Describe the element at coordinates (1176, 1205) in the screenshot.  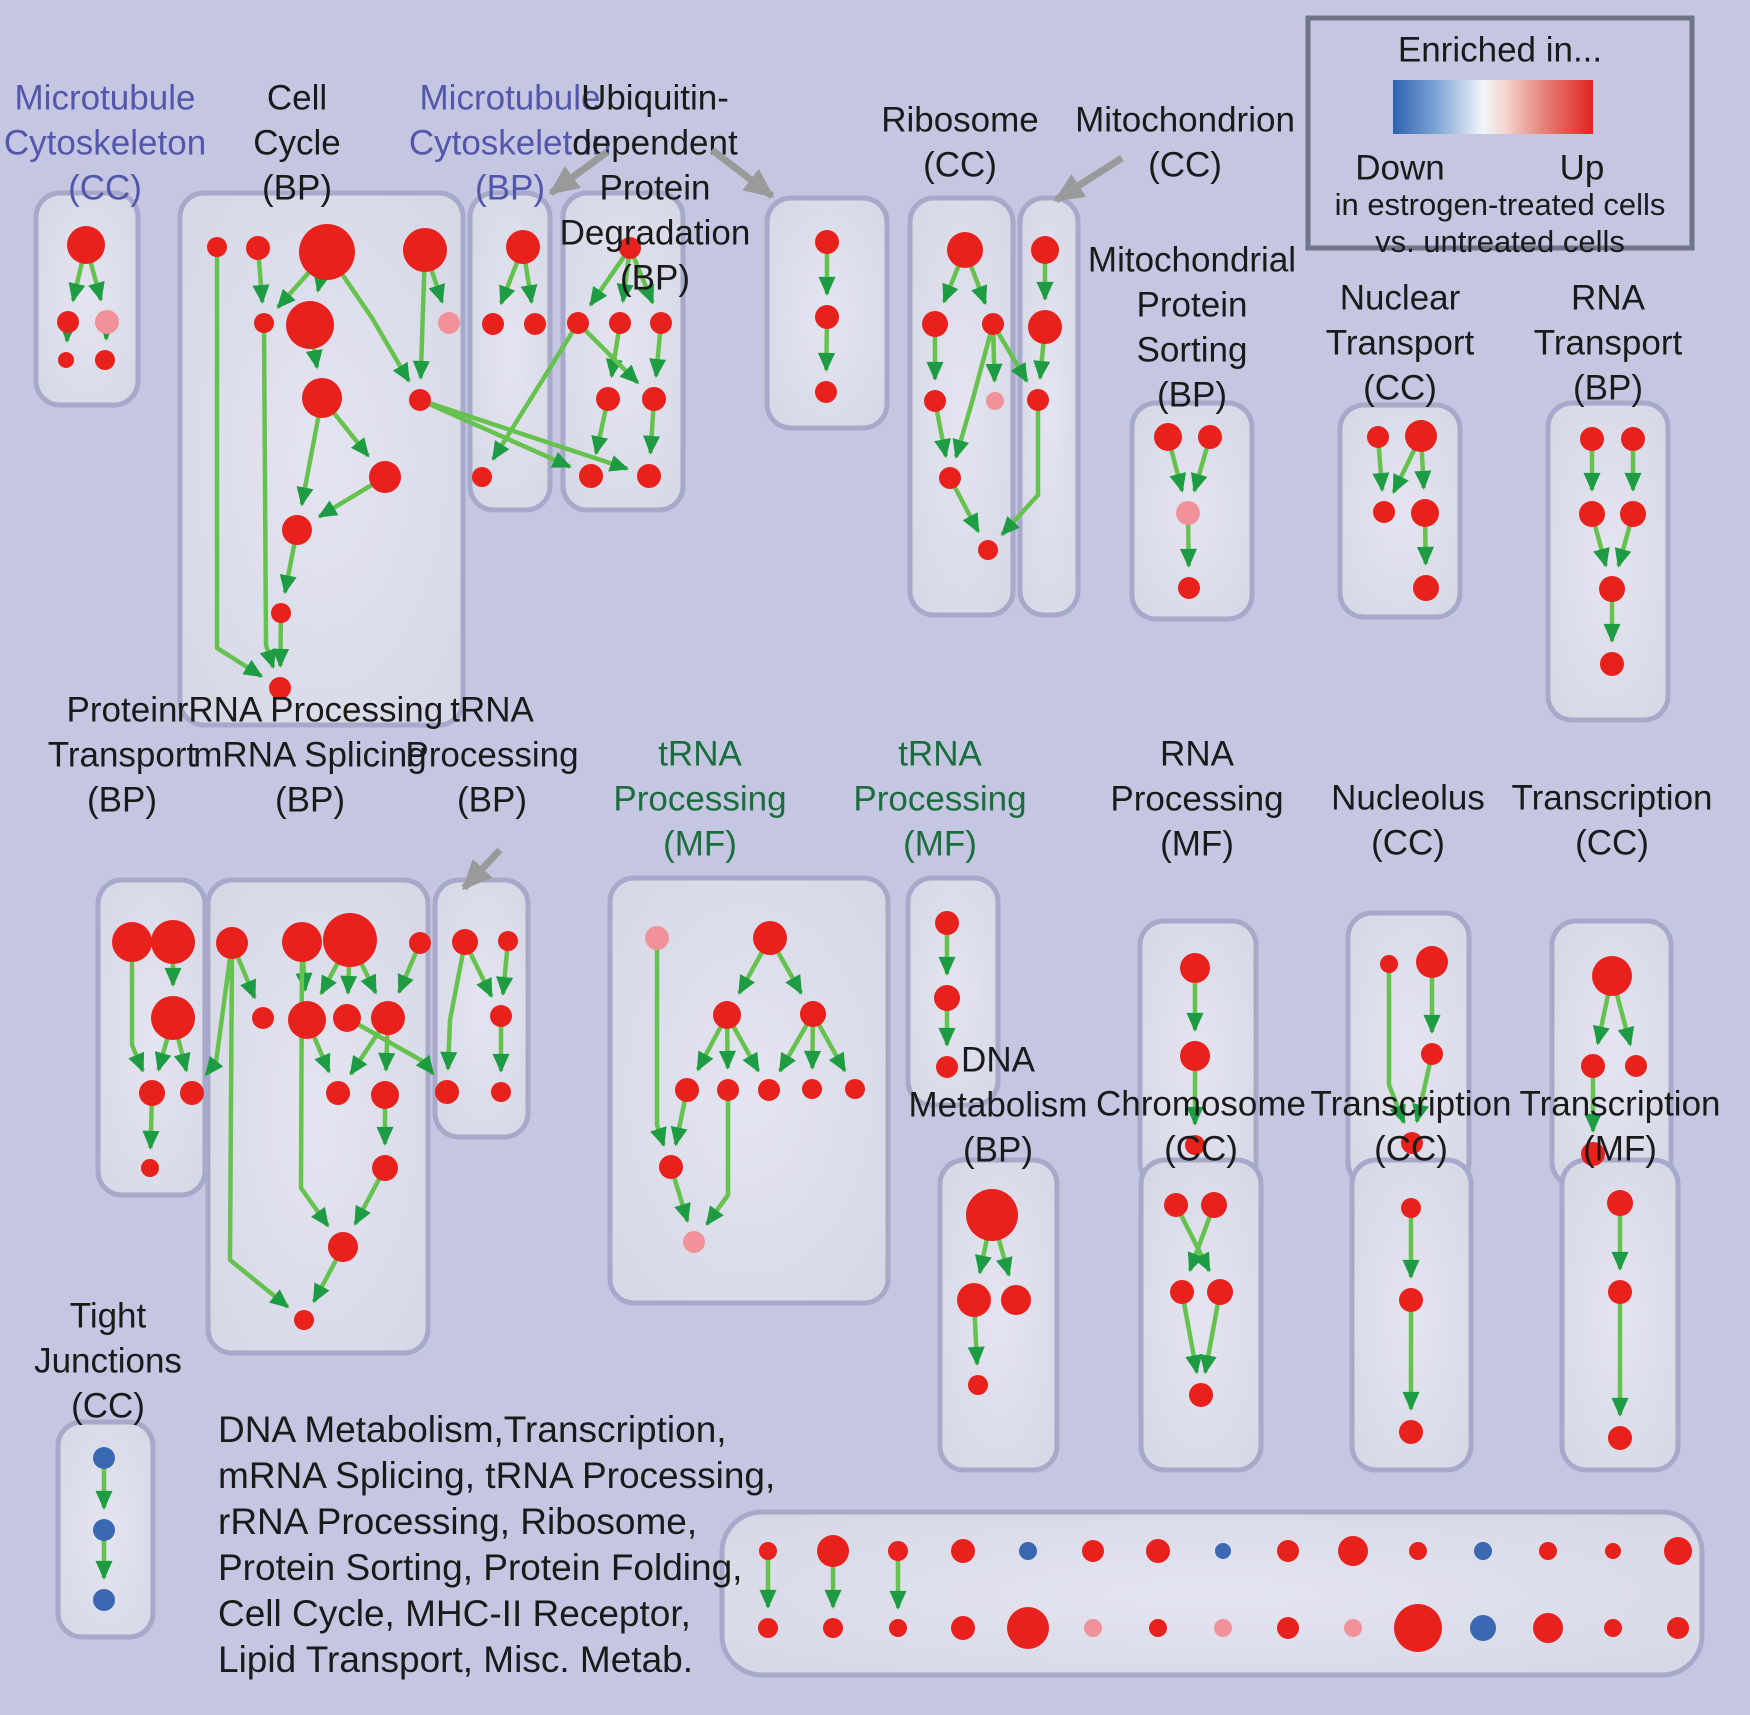
I see `go-term-node-c1` at that location.